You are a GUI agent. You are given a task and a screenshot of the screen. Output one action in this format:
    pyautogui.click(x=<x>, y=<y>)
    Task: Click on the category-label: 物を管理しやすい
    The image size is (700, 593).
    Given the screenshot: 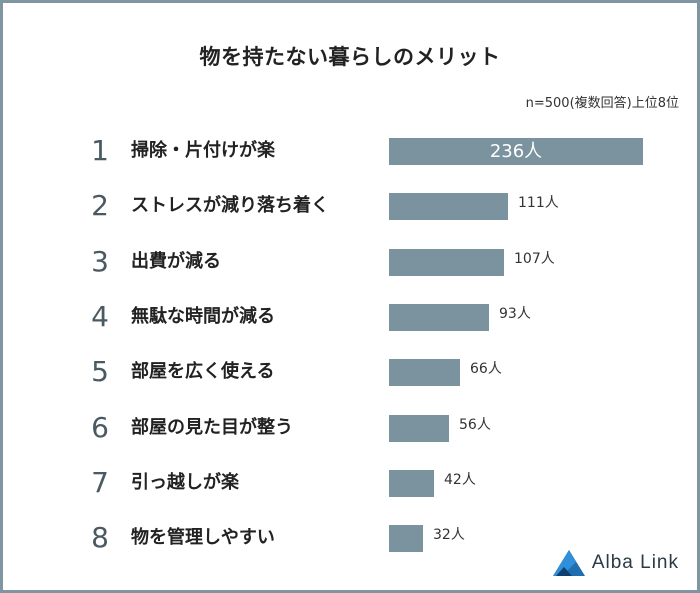 What is the action you would take?
    pyautogui.click(x=203, y=538)
    